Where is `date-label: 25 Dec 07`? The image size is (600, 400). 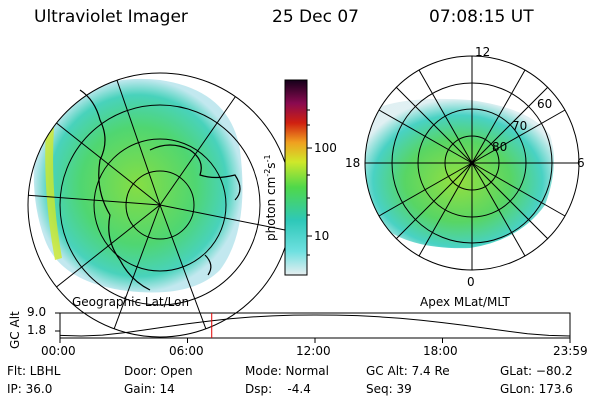 date-label: 25 Dec 07 is located at coordinates (315, 17).